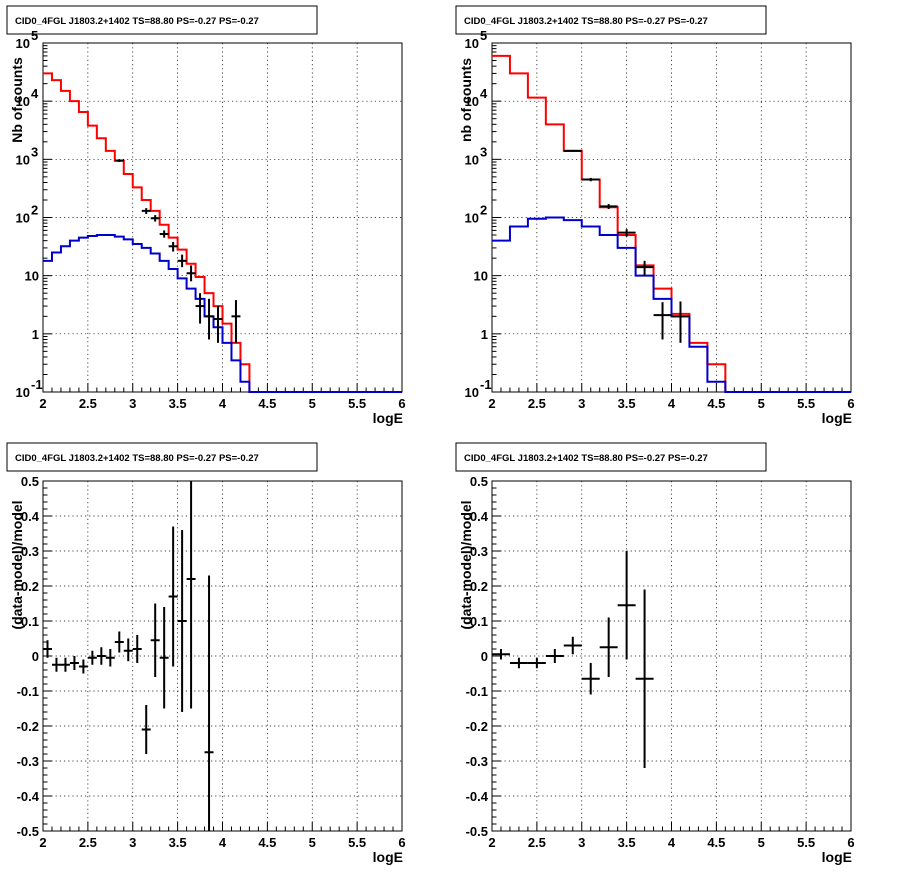 The width and height of the screenshot is (898, 880). What do you see at coordinates (479, 551) in the screenshot?
I see `y-tick-label: 0.3` at bounding box center [479, 551].